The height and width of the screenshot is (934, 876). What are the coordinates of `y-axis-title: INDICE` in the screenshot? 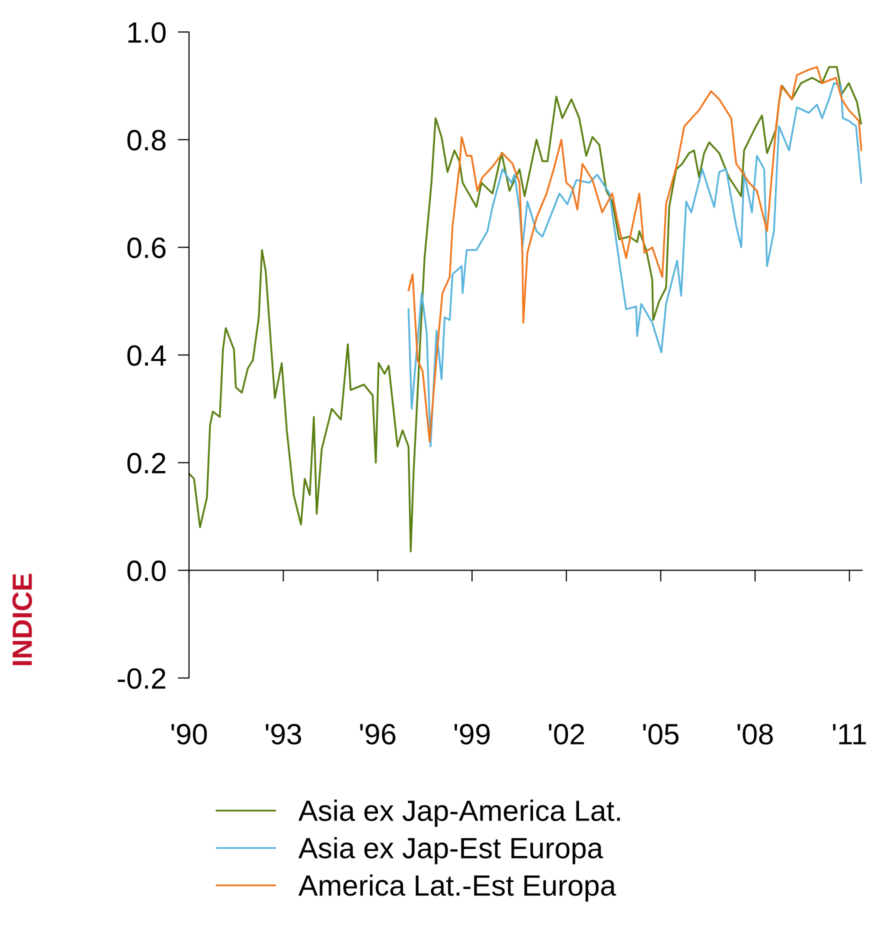 It's located at (22, 620).